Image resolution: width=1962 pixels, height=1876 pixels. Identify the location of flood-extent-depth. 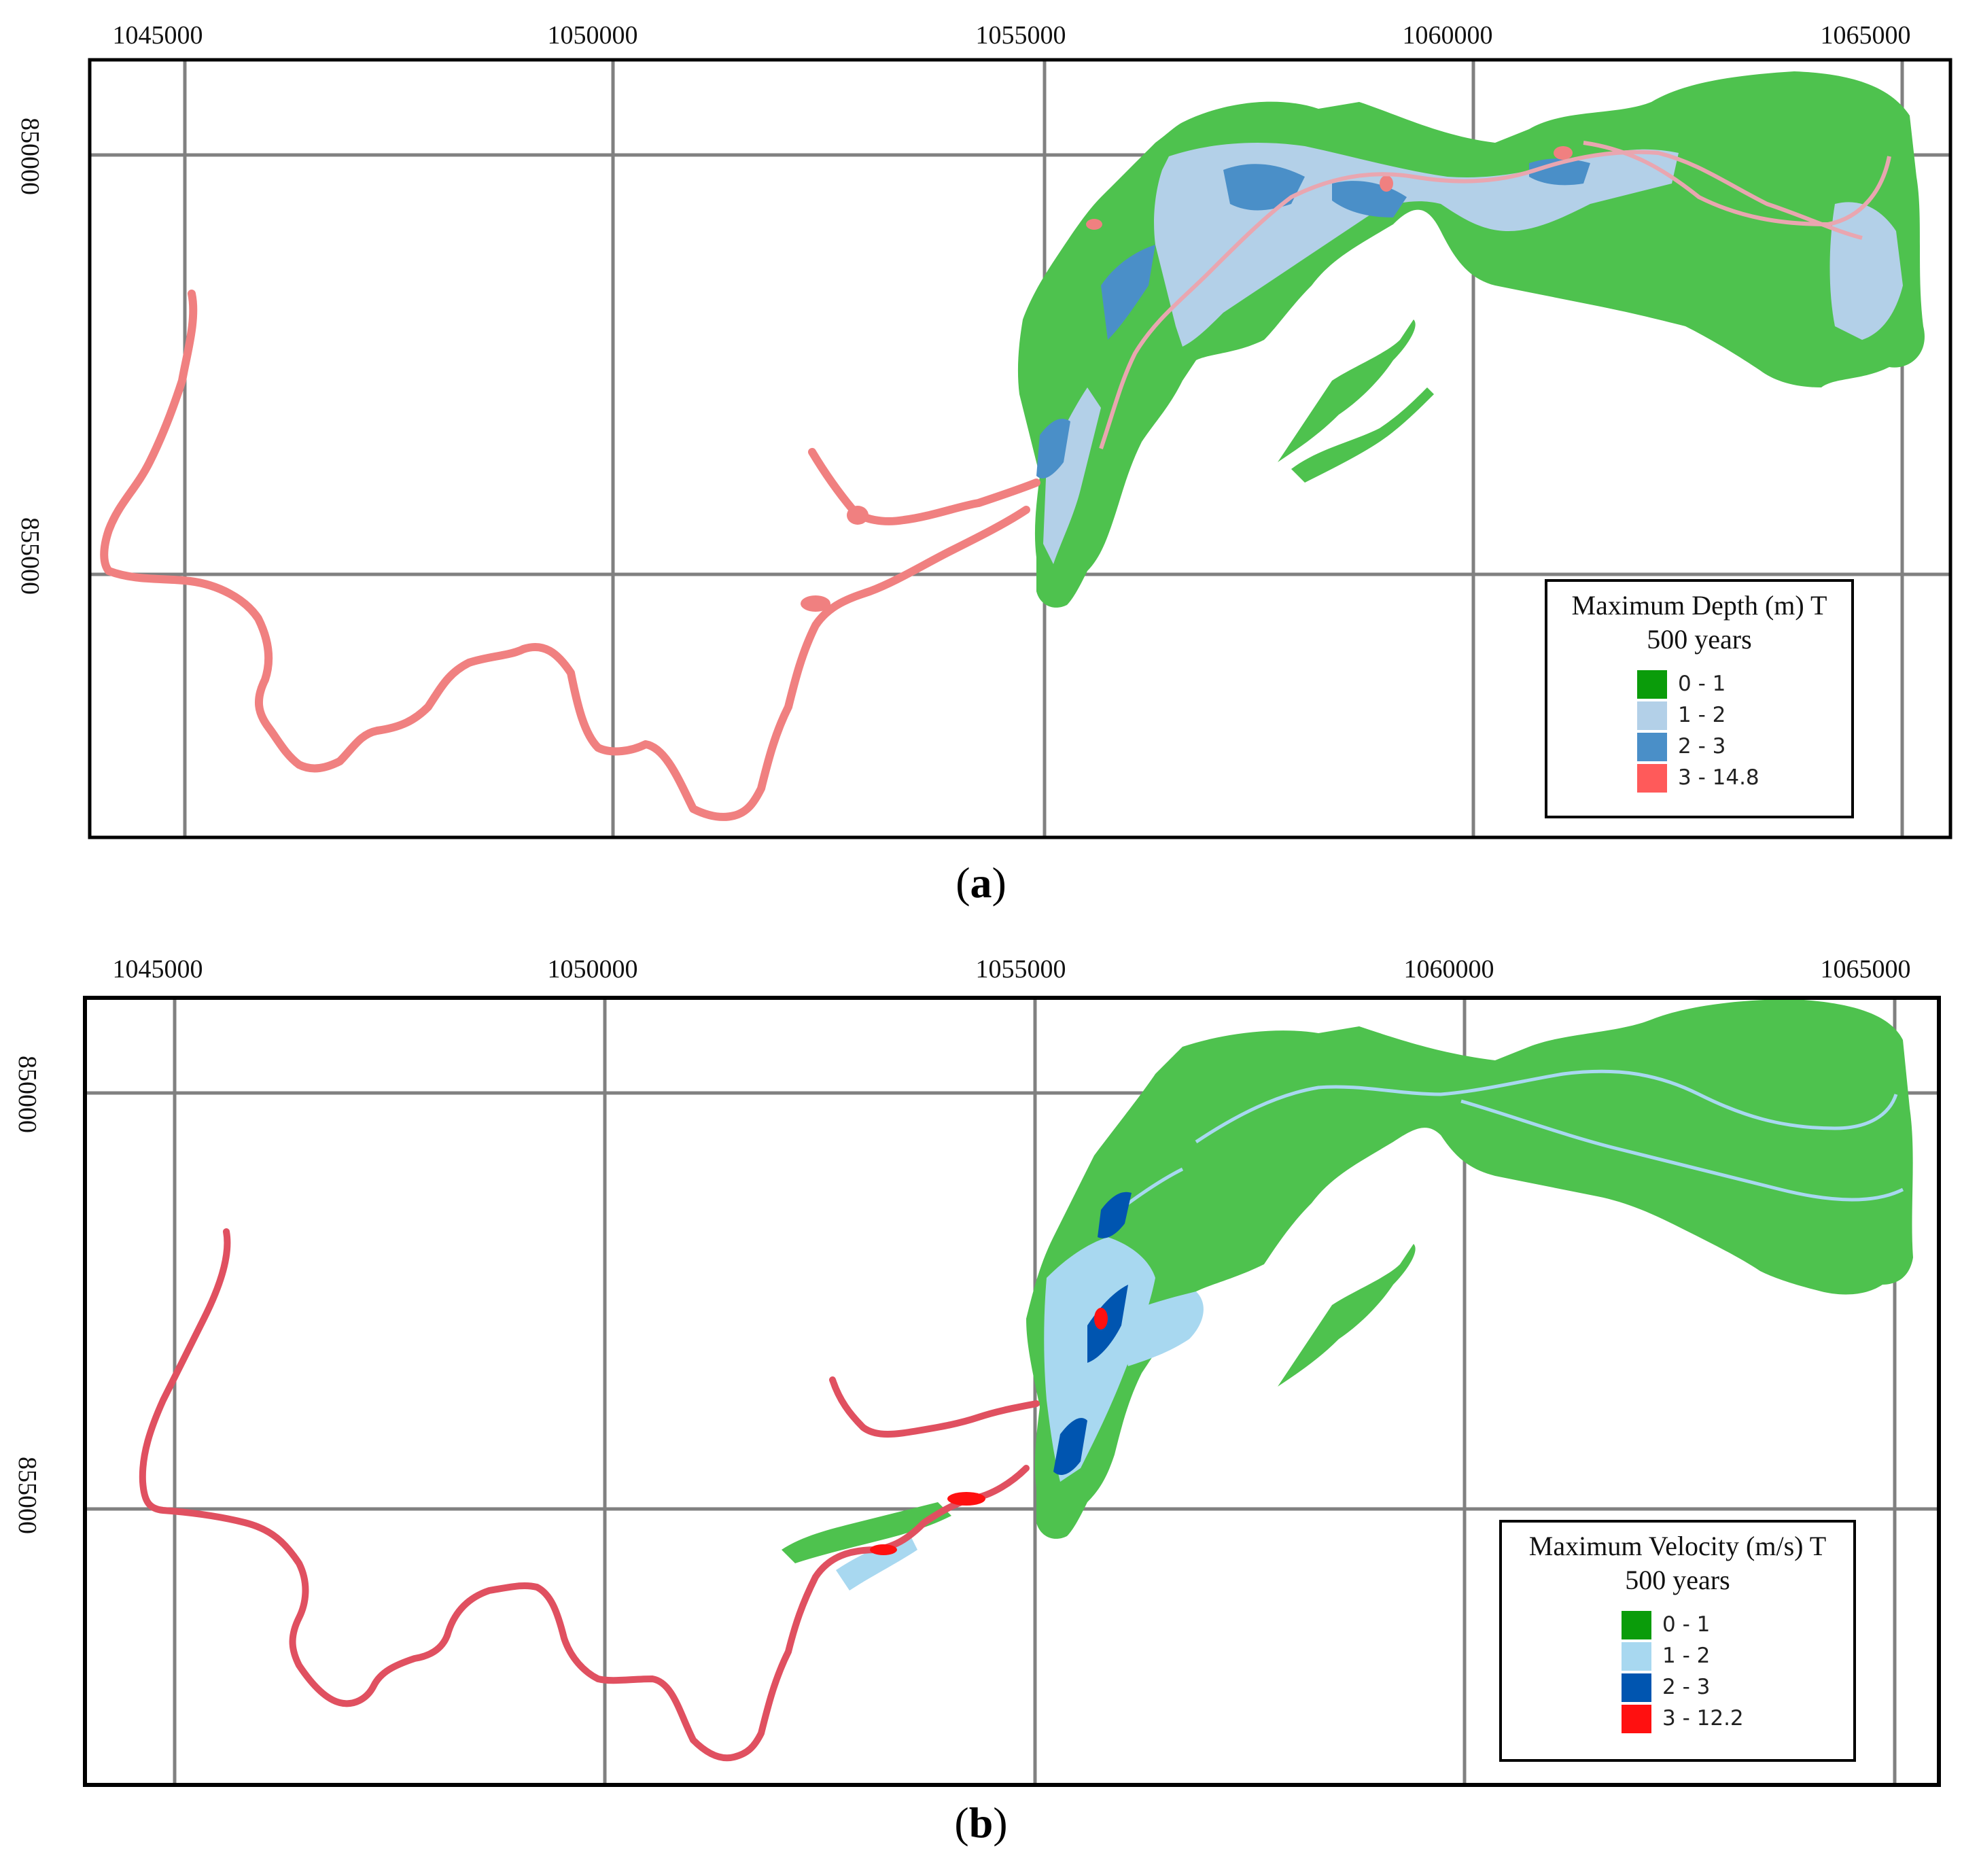
(1471, 339).